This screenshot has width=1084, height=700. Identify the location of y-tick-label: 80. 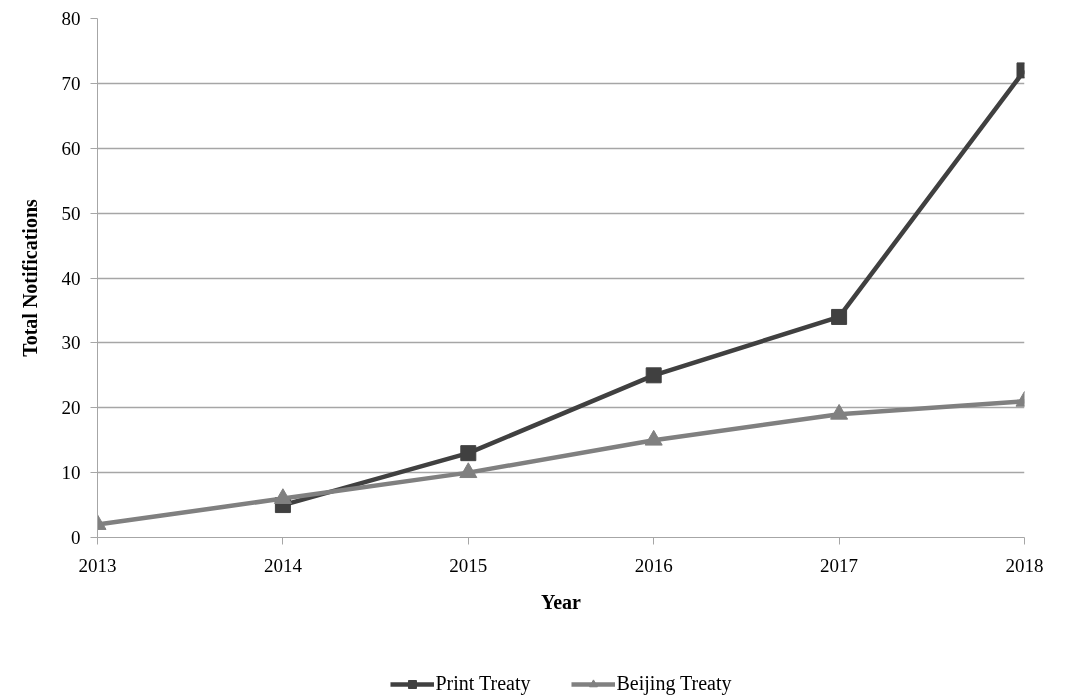
(71, 18).